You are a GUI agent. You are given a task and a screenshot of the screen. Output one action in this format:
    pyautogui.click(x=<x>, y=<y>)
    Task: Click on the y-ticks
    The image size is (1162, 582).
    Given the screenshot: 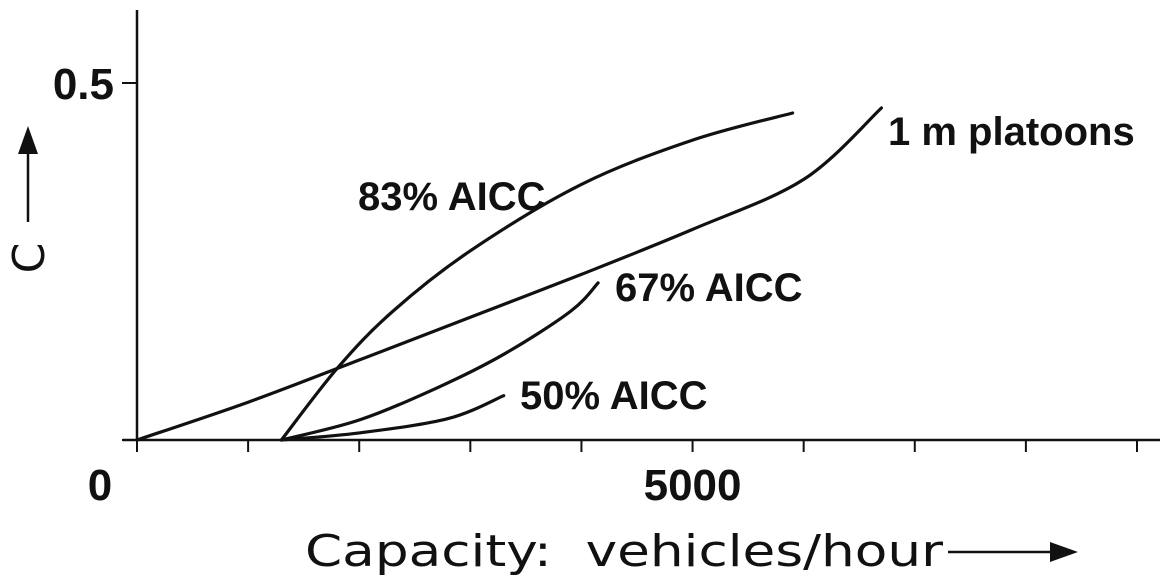 What is the action you would take?
    pyautogui.click(x=129, y=261)
    